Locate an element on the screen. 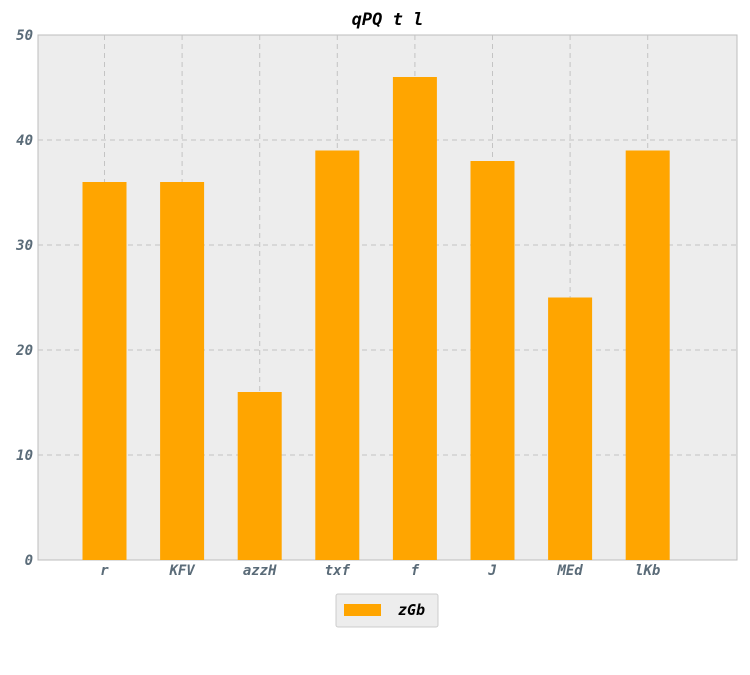 Image resolution: width=750 pixels, height=675 pixels. legend-label: zGb is located at coordinates (411, 610).